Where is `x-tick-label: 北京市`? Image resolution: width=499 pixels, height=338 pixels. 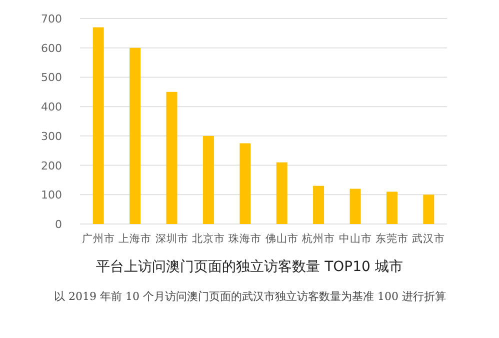
x-tick-label: 北京市 is located at coordinates (208, 238).